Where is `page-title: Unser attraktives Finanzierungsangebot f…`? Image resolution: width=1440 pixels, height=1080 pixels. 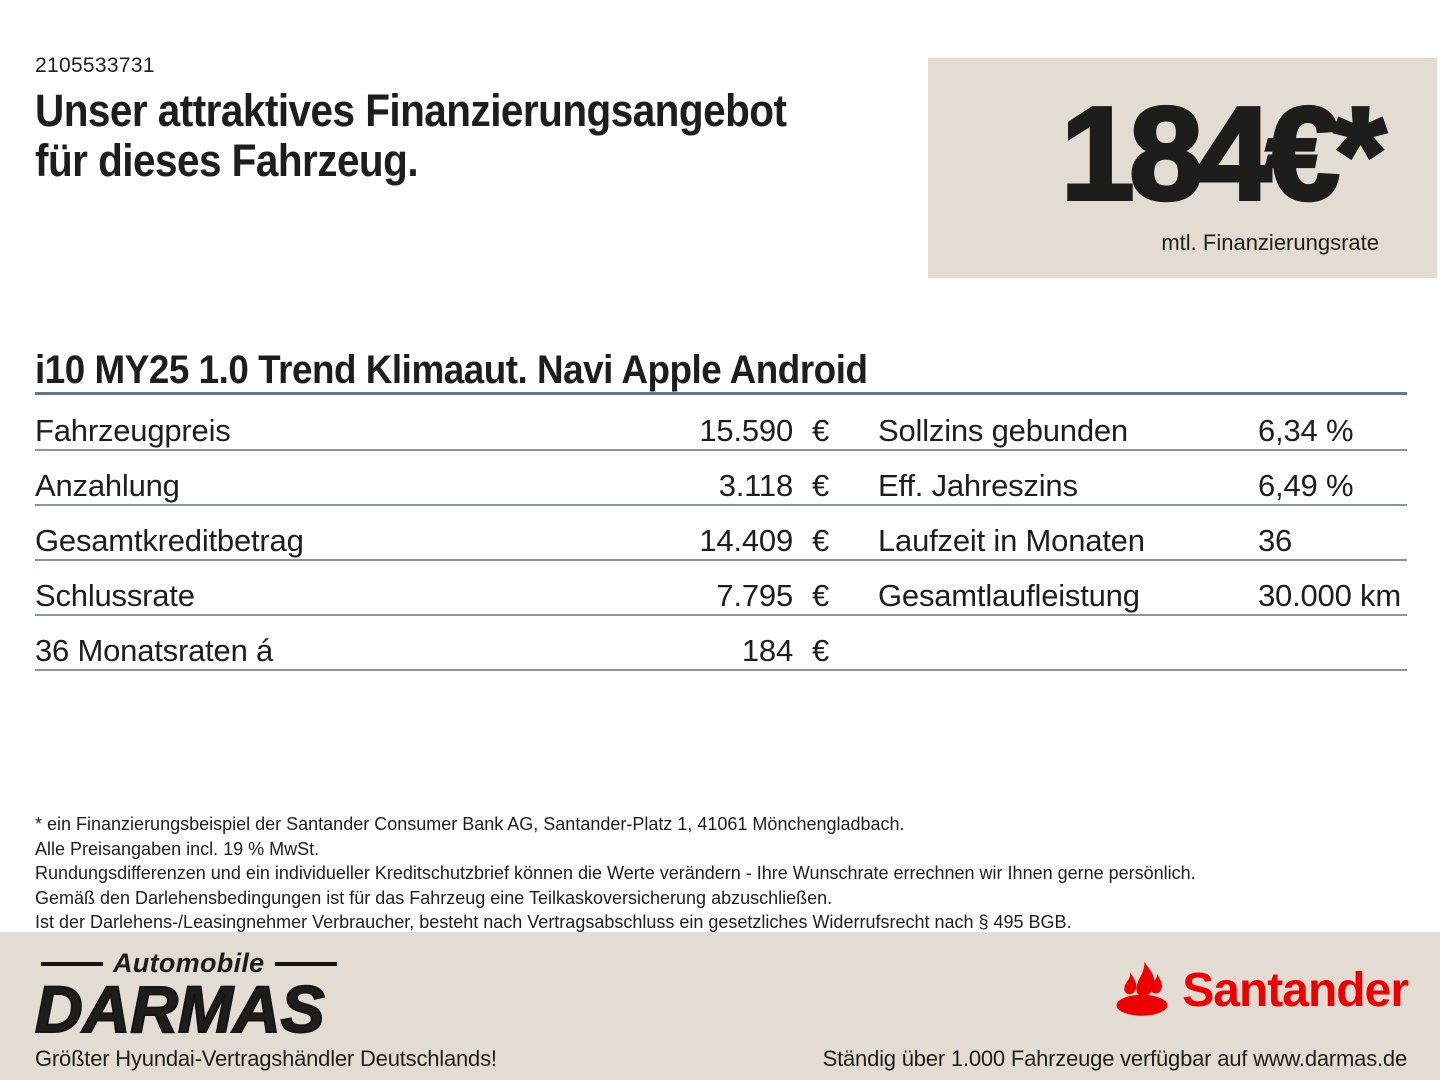 page-title: Unser attraktives Finanzierungsangebot f… is located at coordinates (411, 135).